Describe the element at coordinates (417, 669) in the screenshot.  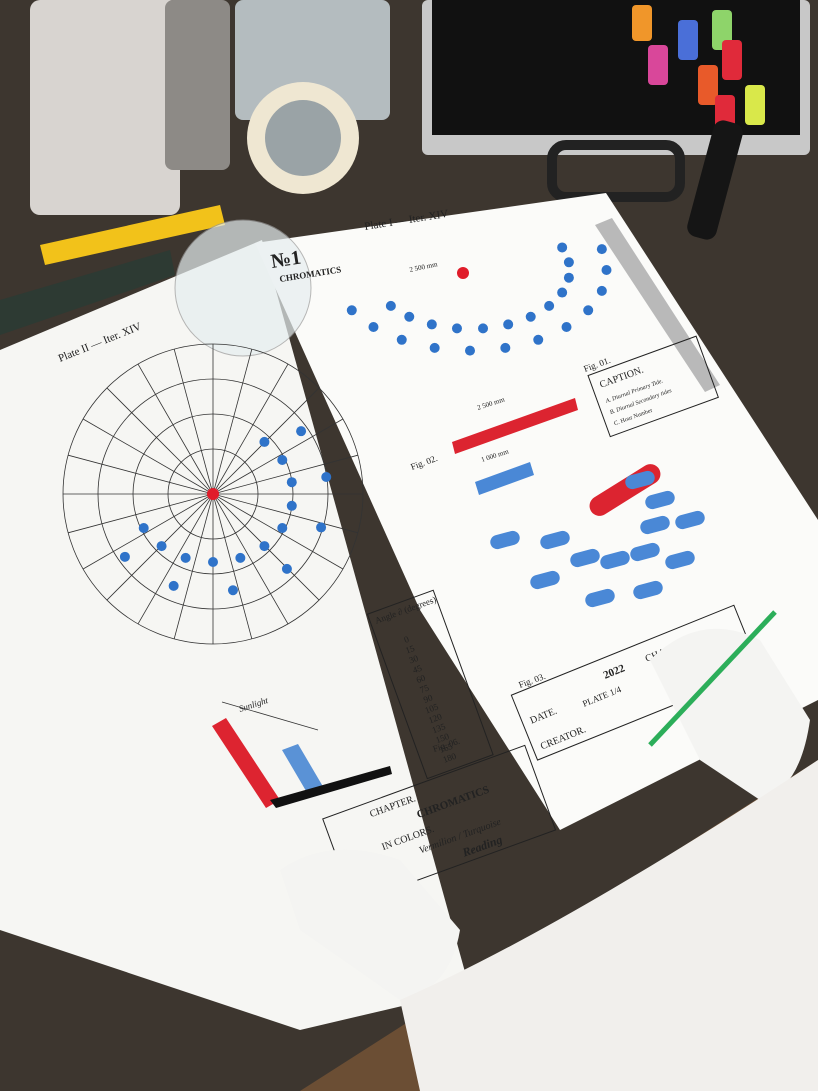
I see `table-row: 45` at that location.